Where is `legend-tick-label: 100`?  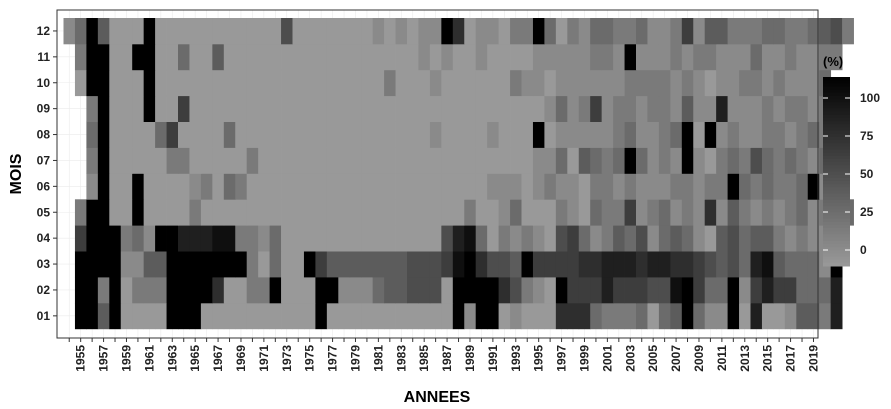
legend-tick-label: 100 is located at coordinates (870, 98).